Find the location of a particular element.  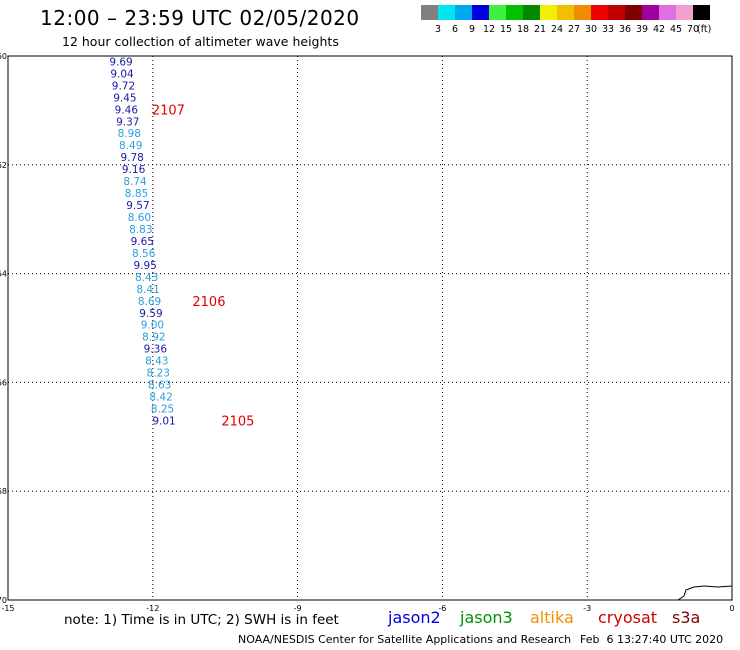

lat-label: -70 is located at coordinates (3, 600).